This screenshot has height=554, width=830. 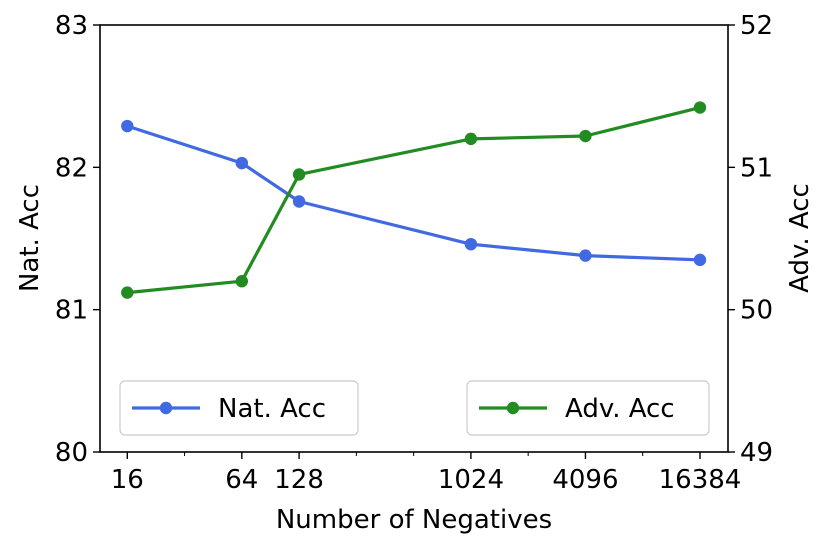 I want to click on y-left-tick-label: 82, so click(x=71, y=168).